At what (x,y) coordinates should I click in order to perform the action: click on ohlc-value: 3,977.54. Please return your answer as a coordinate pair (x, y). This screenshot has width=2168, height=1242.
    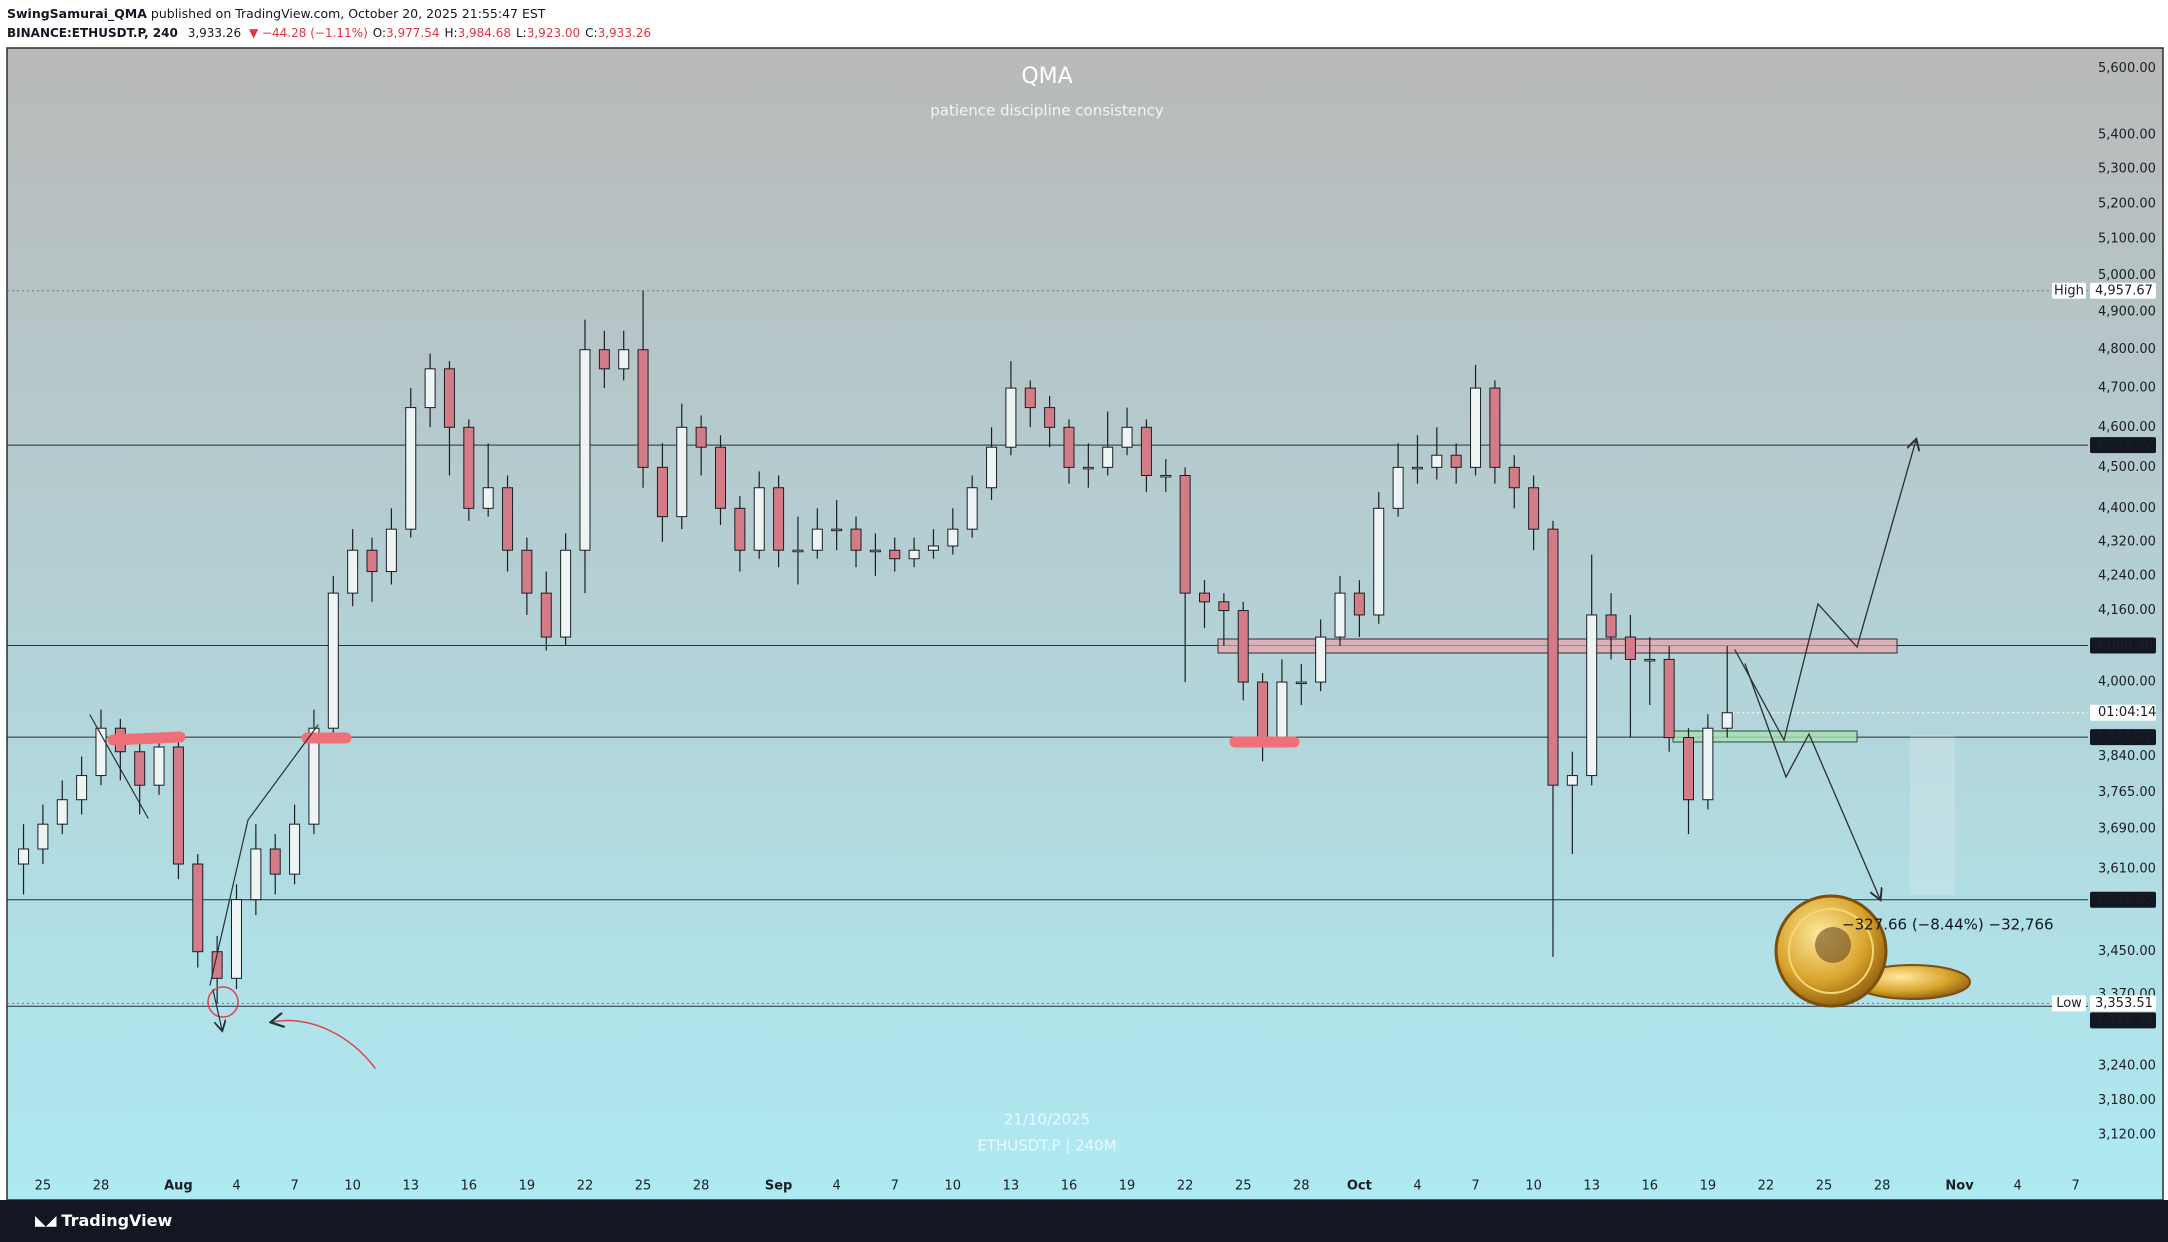
    Looking at the image, I should click on (412, 33).